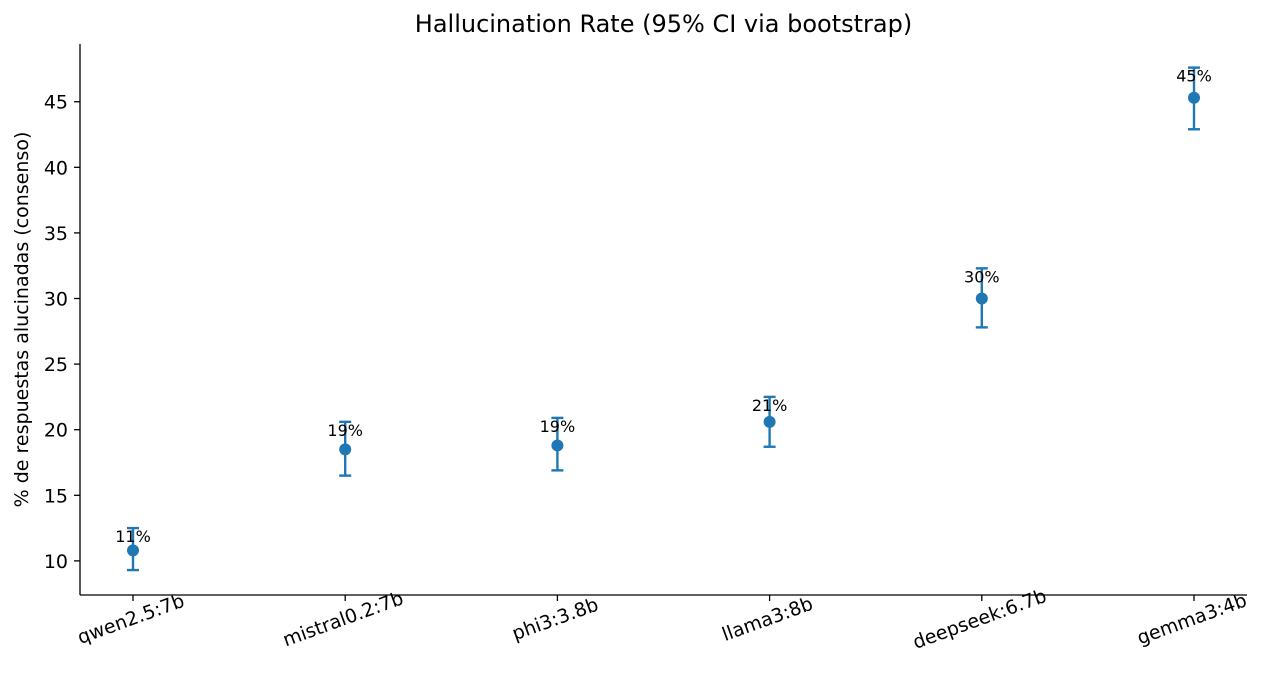 Image resolution: width=1271 pixels, height=694 pixels. I want to click on y-tick-label: 25, so click(56, 365).